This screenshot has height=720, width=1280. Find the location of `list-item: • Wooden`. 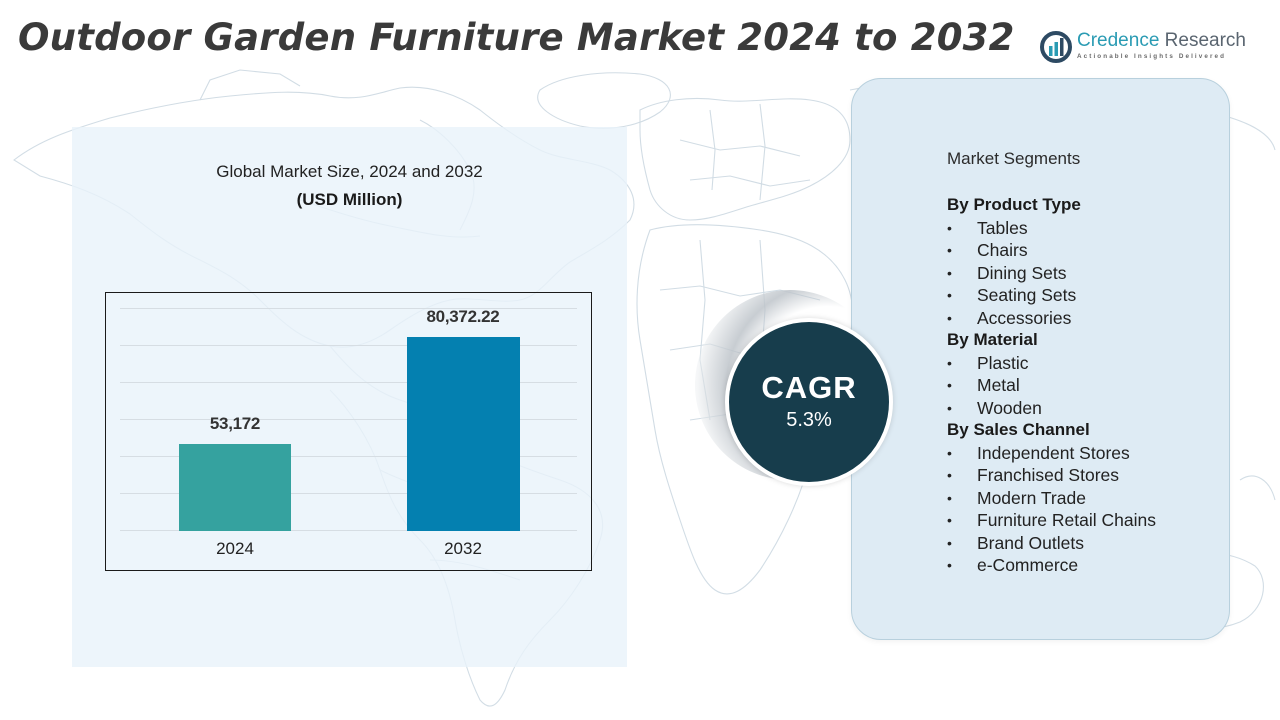

list-item: • Wooden is located at coordinates (994, 407).